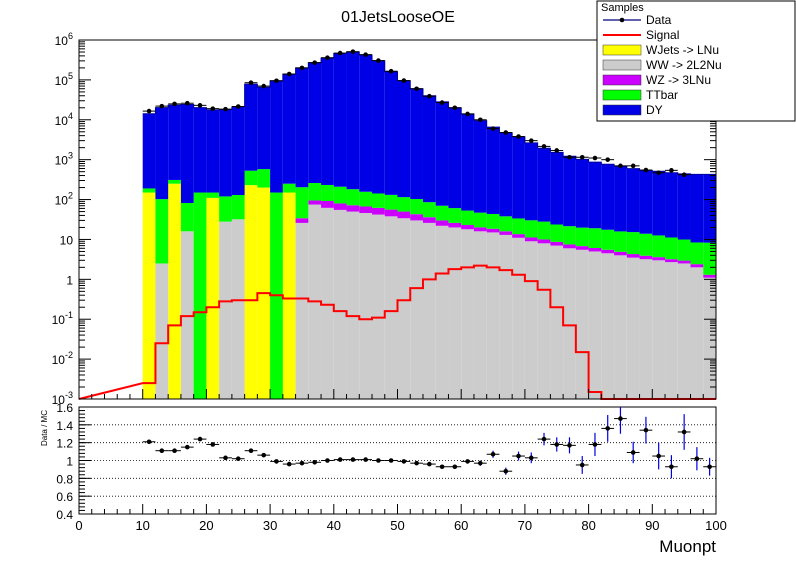  I want to click on legend-data-icon, so click(622, 20).